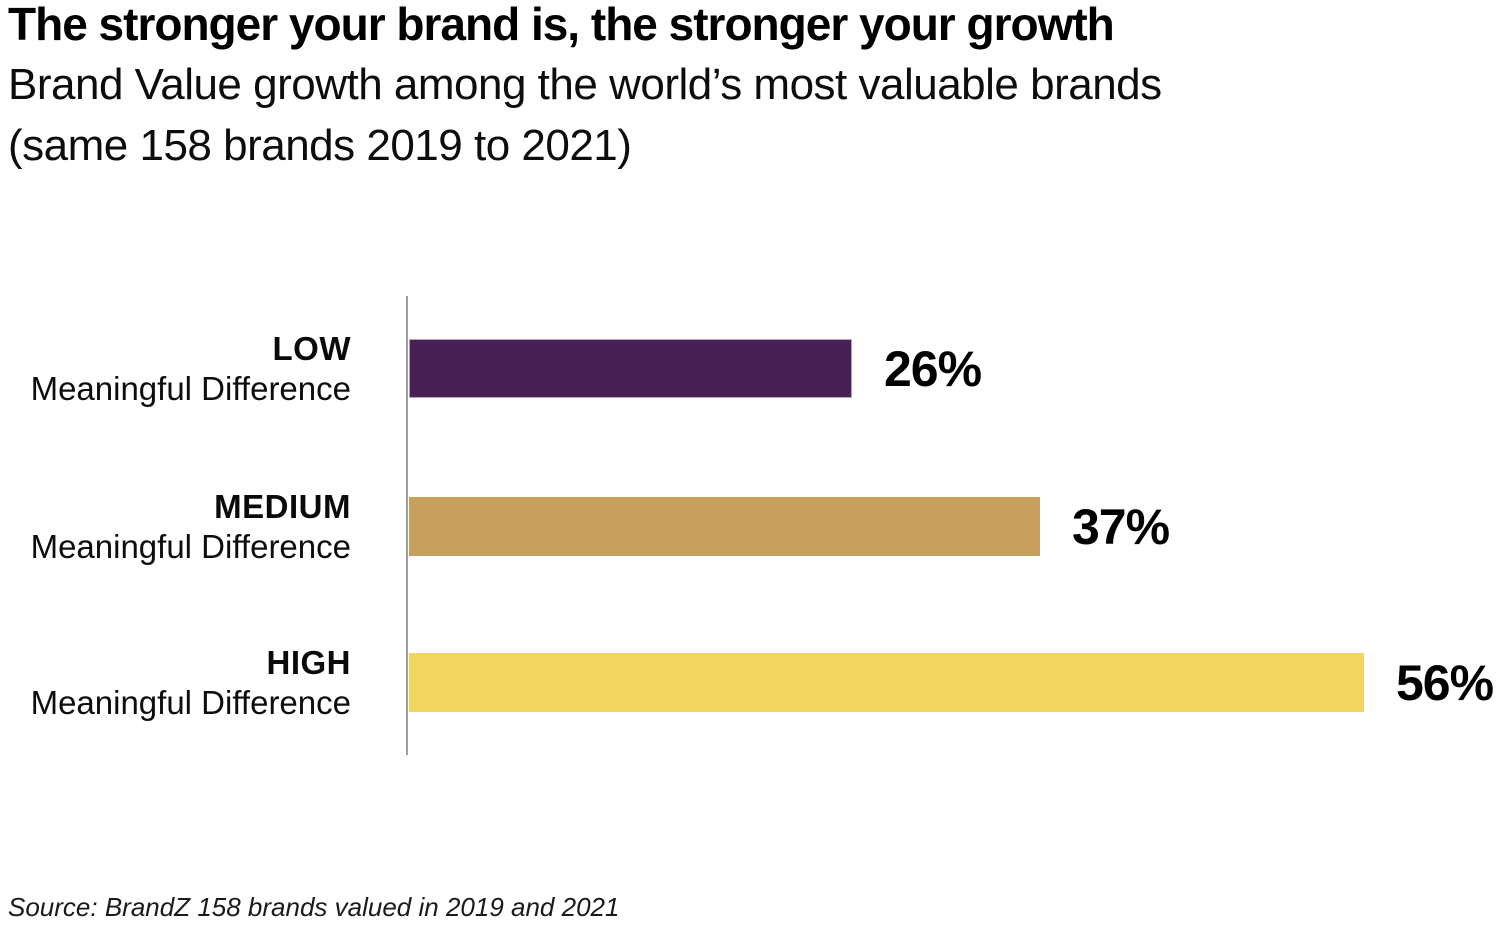 The height and width of the screenshot is (942, 1500). I want to click on value-label: 37%, so click(1121, 526).